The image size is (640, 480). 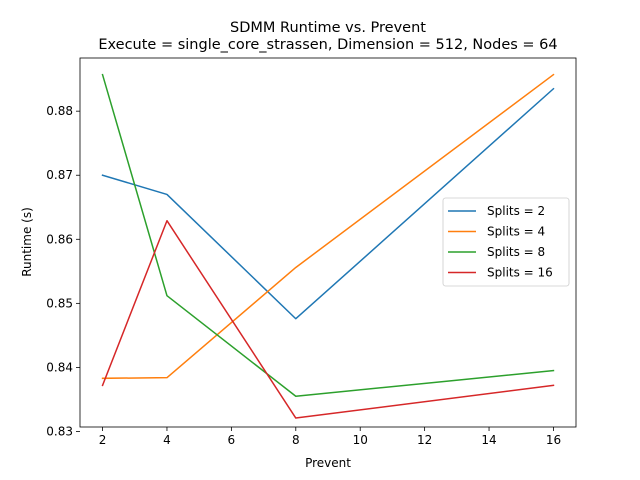 What do you see at coordinates (59, 303) in the screenshot?
I see `y-tick-label: 0.85` at bounding box center [59, 303].